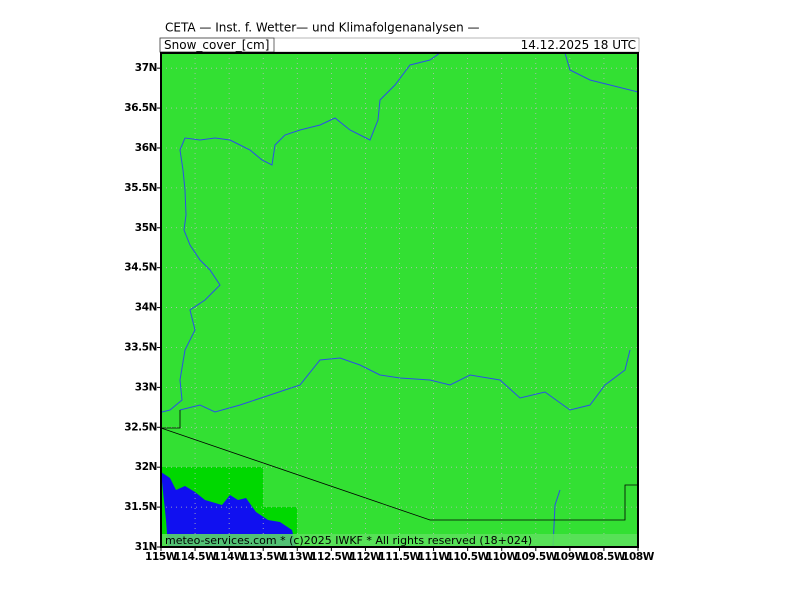  What do you see at coordinates (365, 557) in the screenshot?
I see `lon-tick-label: 112W` at bounding box center [365, 557].